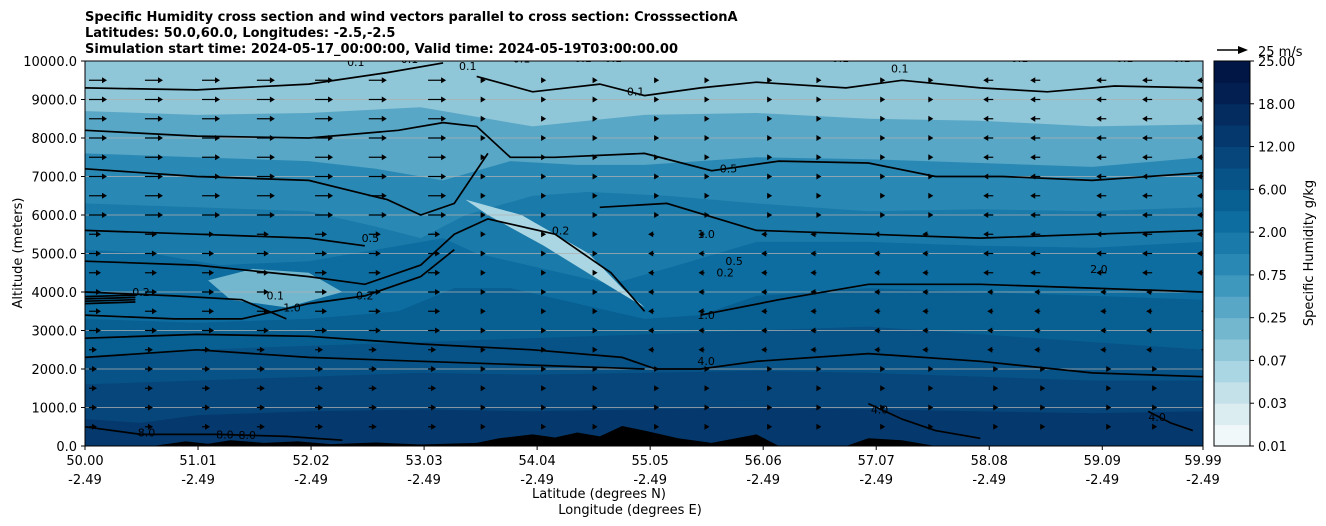  I want to click on humidity-band, so click(644, 426).